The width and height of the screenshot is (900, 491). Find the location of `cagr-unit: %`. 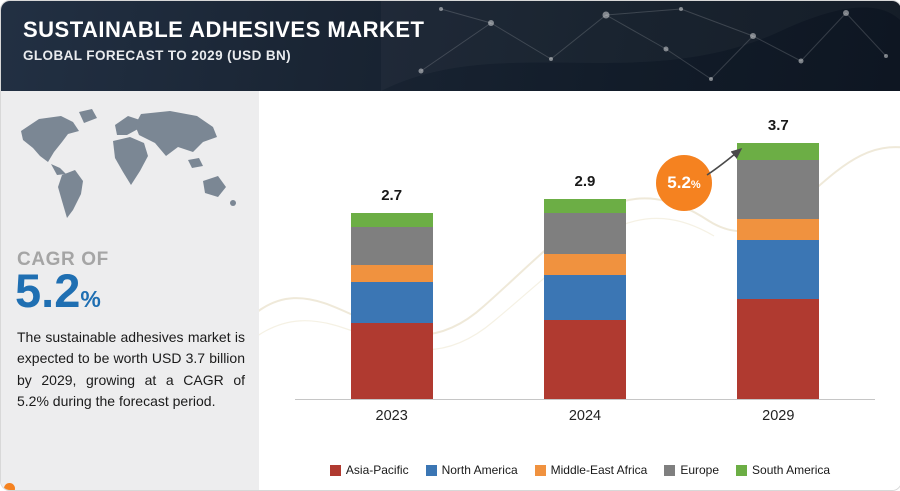

cagr-unit: % is located at coordinates (90, 299).